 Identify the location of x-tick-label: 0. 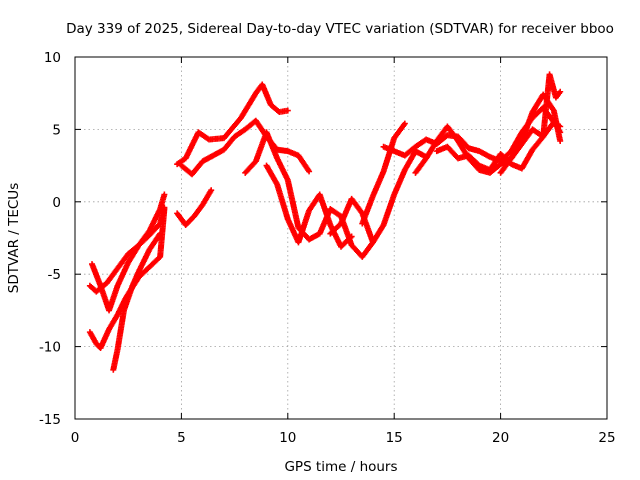
(75, 438).